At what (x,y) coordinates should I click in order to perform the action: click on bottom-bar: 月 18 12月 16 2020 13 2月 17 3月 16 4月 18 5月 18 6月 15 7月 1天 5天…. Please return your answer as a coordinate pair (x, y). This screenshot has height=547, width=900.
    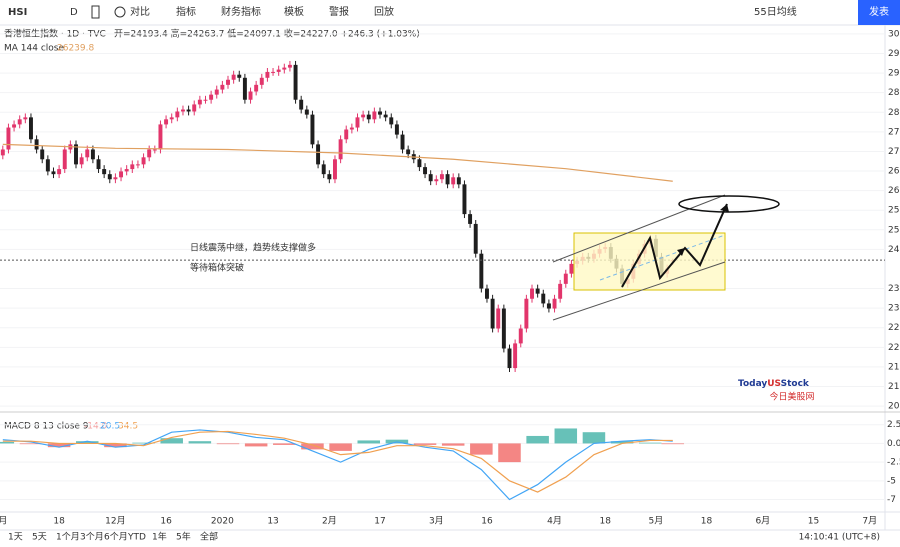
    Looking at the image, I should click on (438, 529).